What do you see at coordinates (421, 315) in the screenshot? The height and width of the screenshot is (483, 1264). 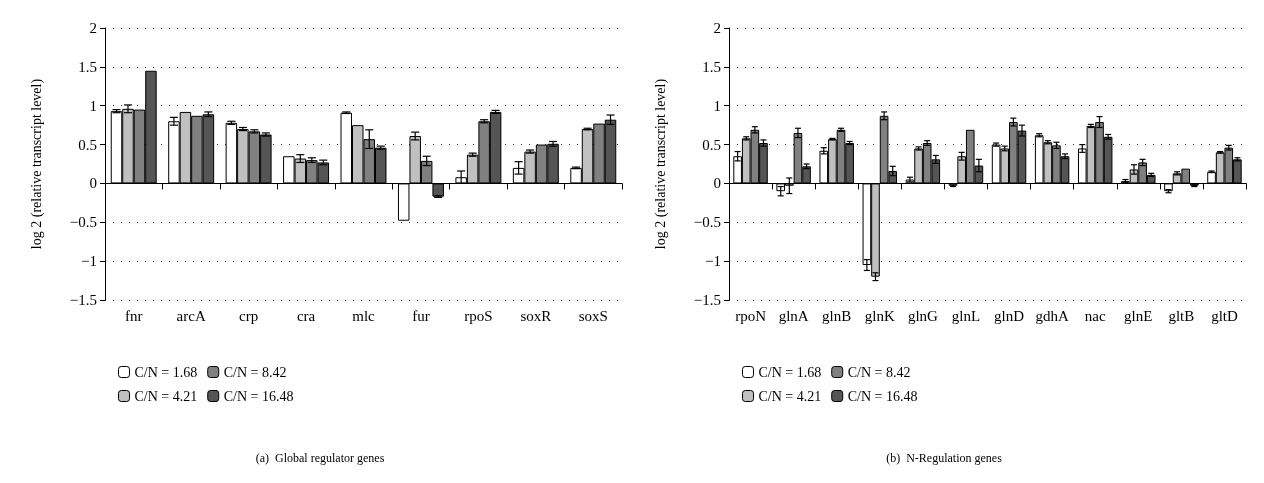 I see `x-tick-label: fur` at bounding box center [421, 315].